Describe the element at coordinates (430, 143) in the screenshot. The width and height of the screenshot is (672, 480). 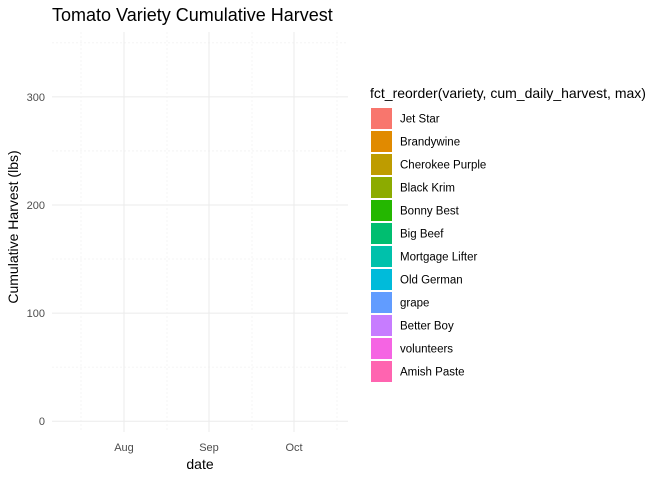
I see `legend-label: Brandywine` at that location.